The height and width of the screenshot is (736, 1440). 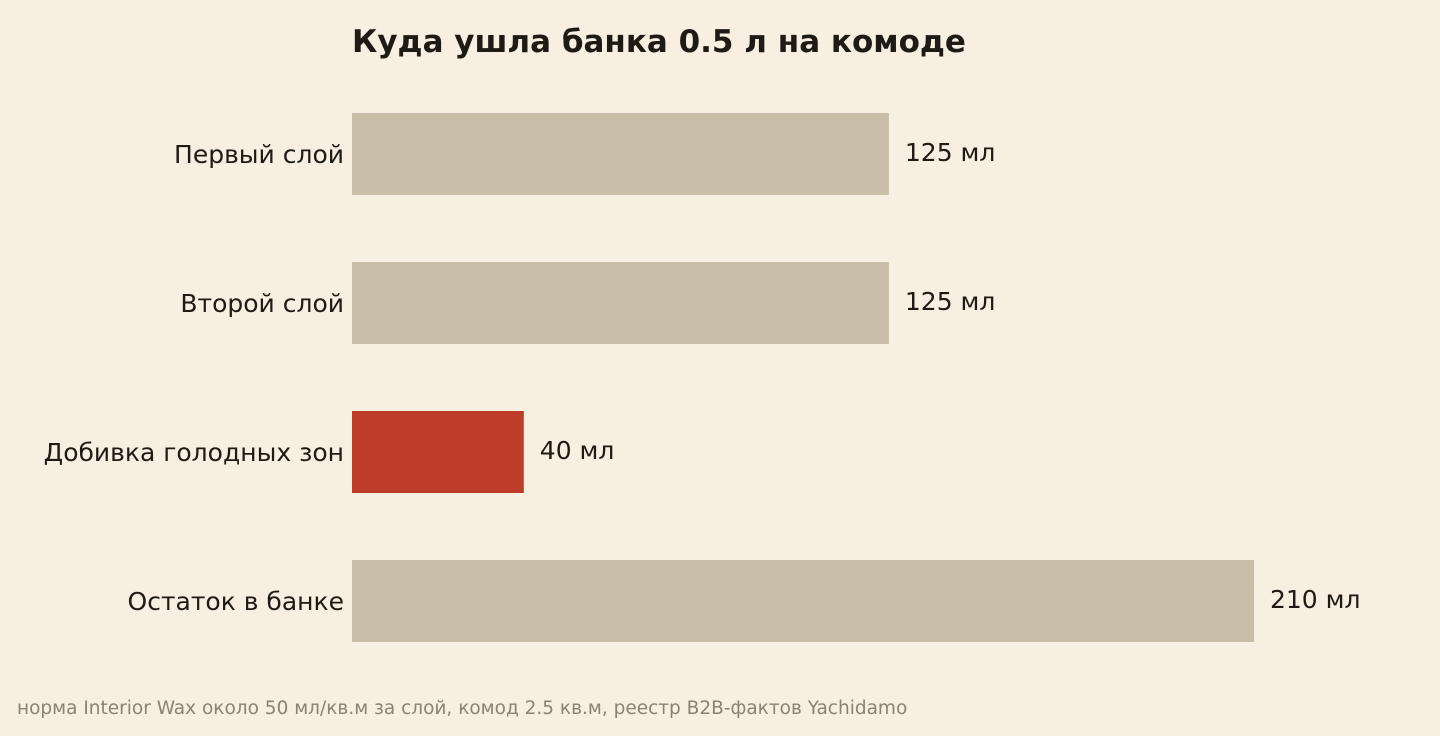 I want to click on category-label: Остаток в банке, so click(x=236, y=601).